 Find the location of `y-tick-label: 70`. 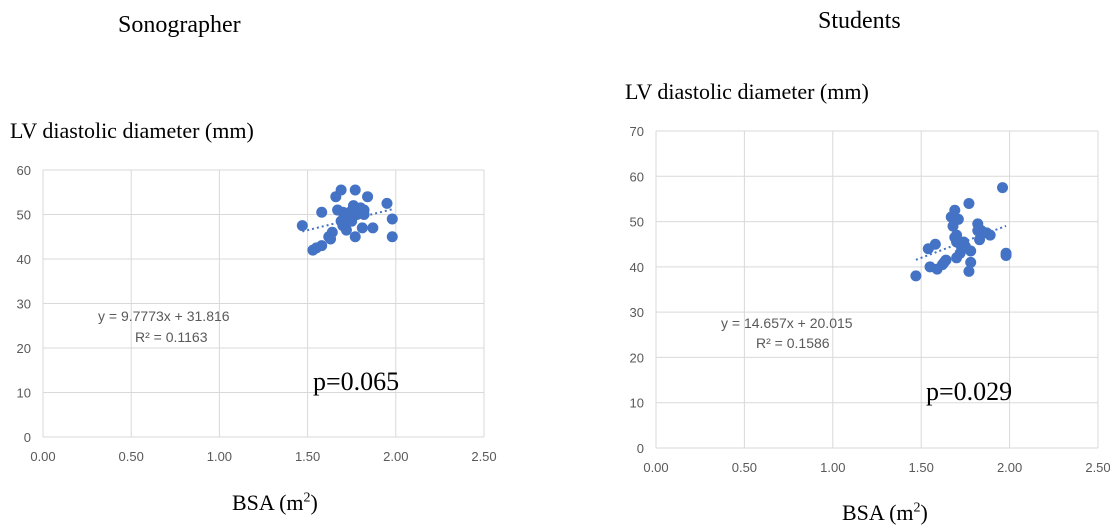

y-tick-label: 70 is located at coordinates (637, 131).